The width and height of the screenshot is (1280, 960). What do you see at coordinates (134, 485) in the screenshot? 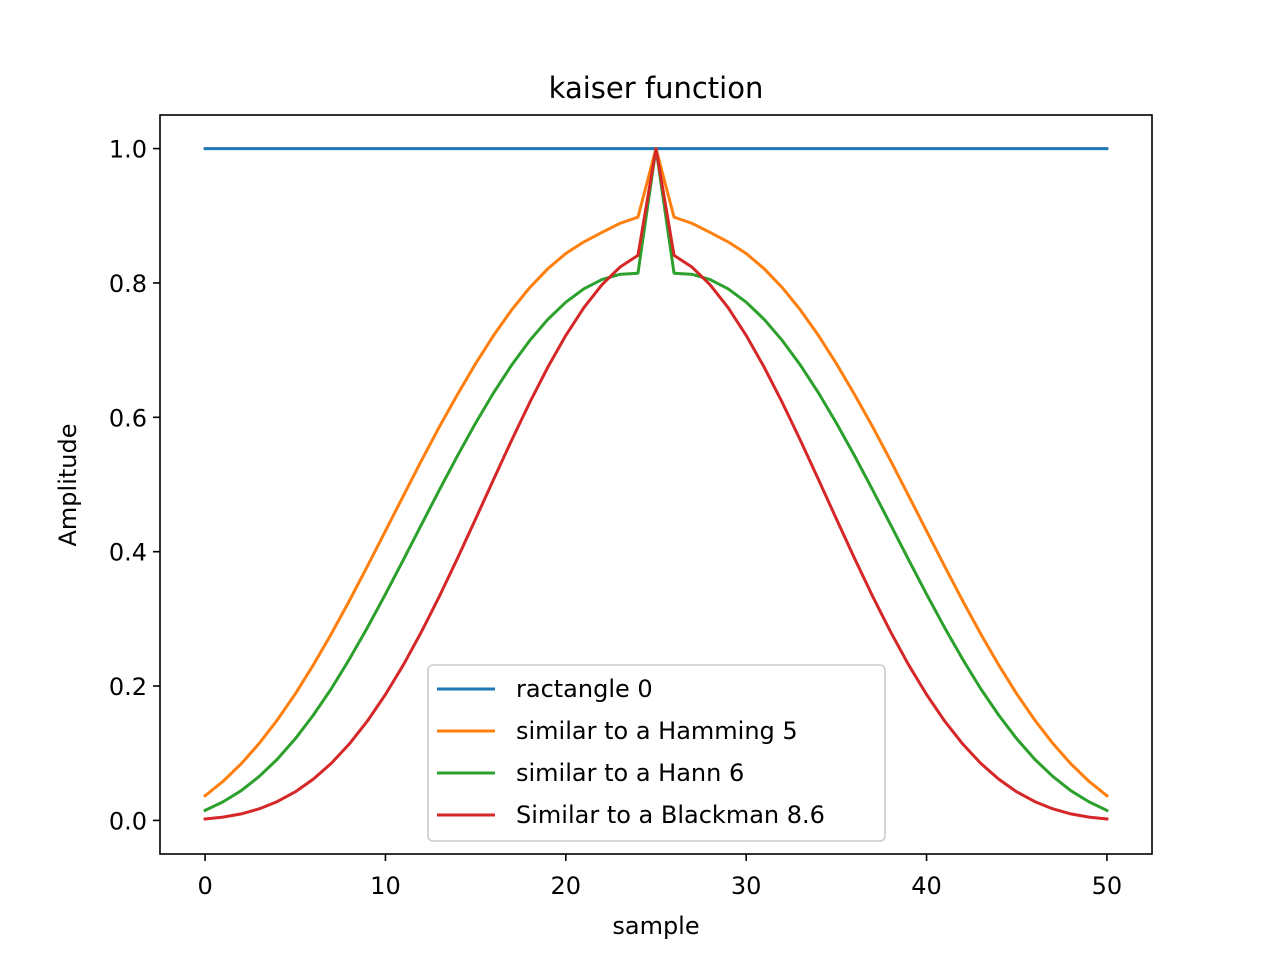
I see `y-axis-ticks: 0.0 0.2 0.4 0.6 0.8 1.0` at bounding box center [134, 485].